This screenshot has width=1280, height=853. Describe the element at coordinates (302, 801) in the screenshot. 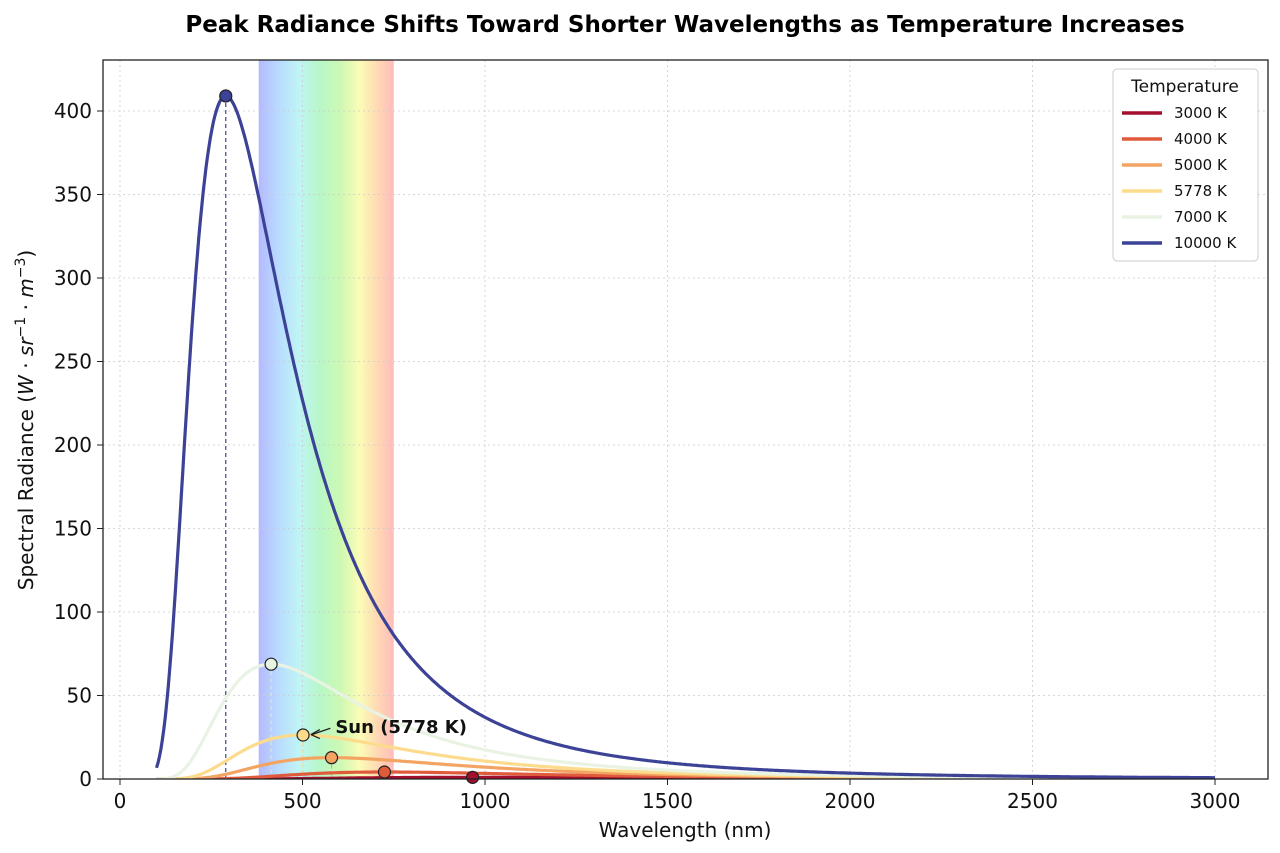

I see `x-tick-label: 500` at that location.